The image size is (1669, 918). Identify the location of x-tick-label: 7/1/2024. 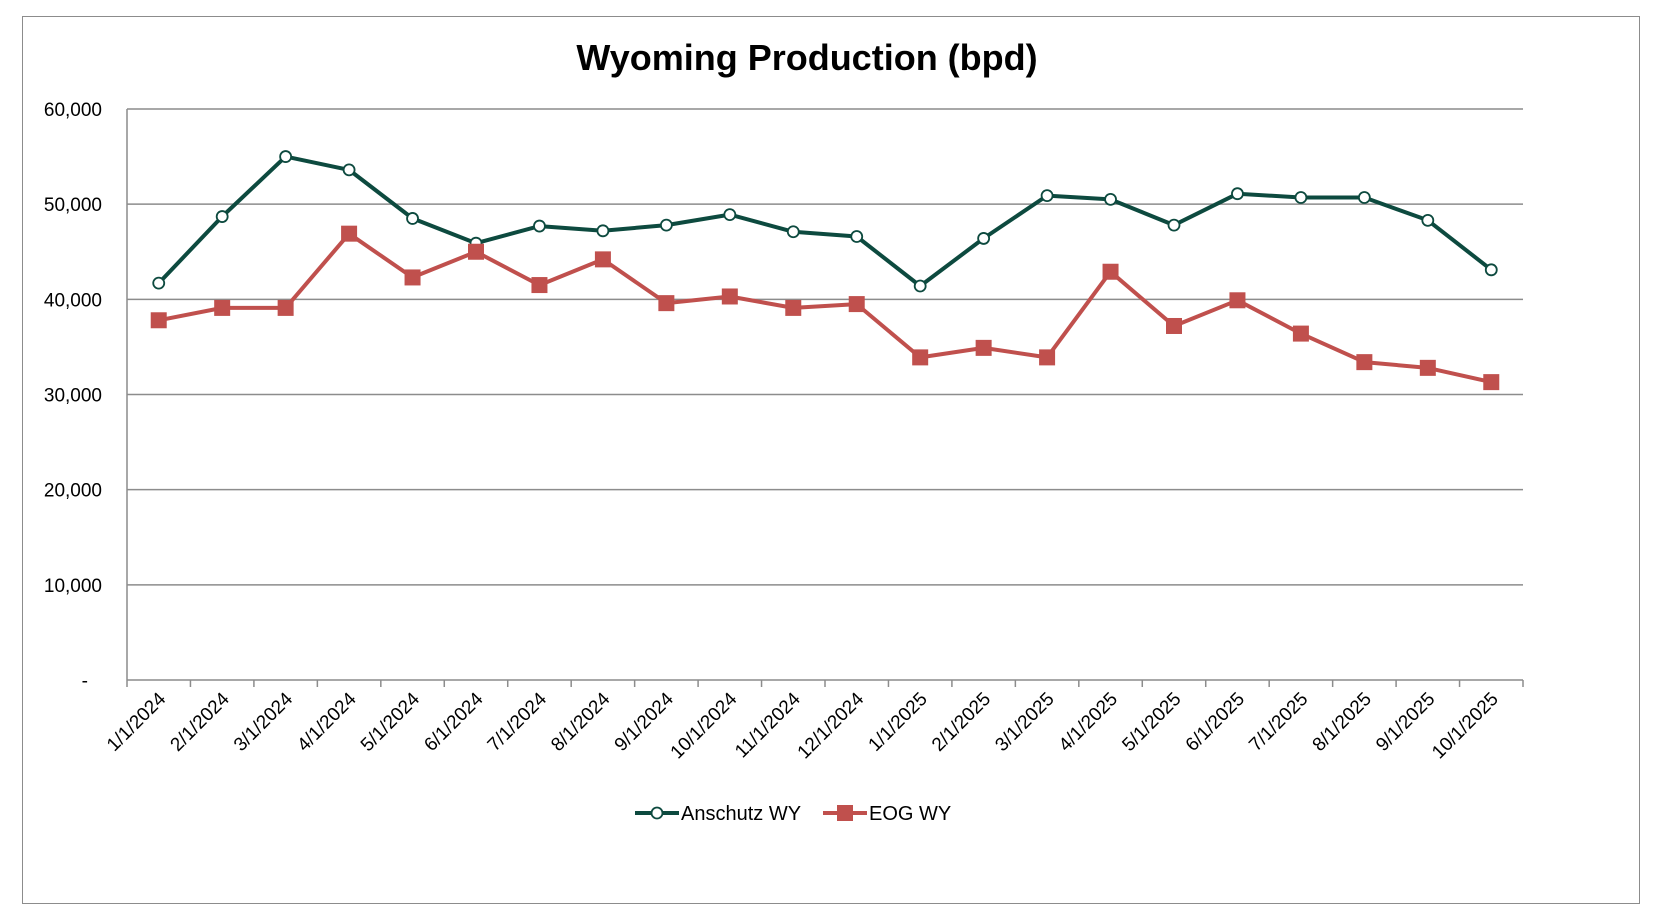
(517, 721).